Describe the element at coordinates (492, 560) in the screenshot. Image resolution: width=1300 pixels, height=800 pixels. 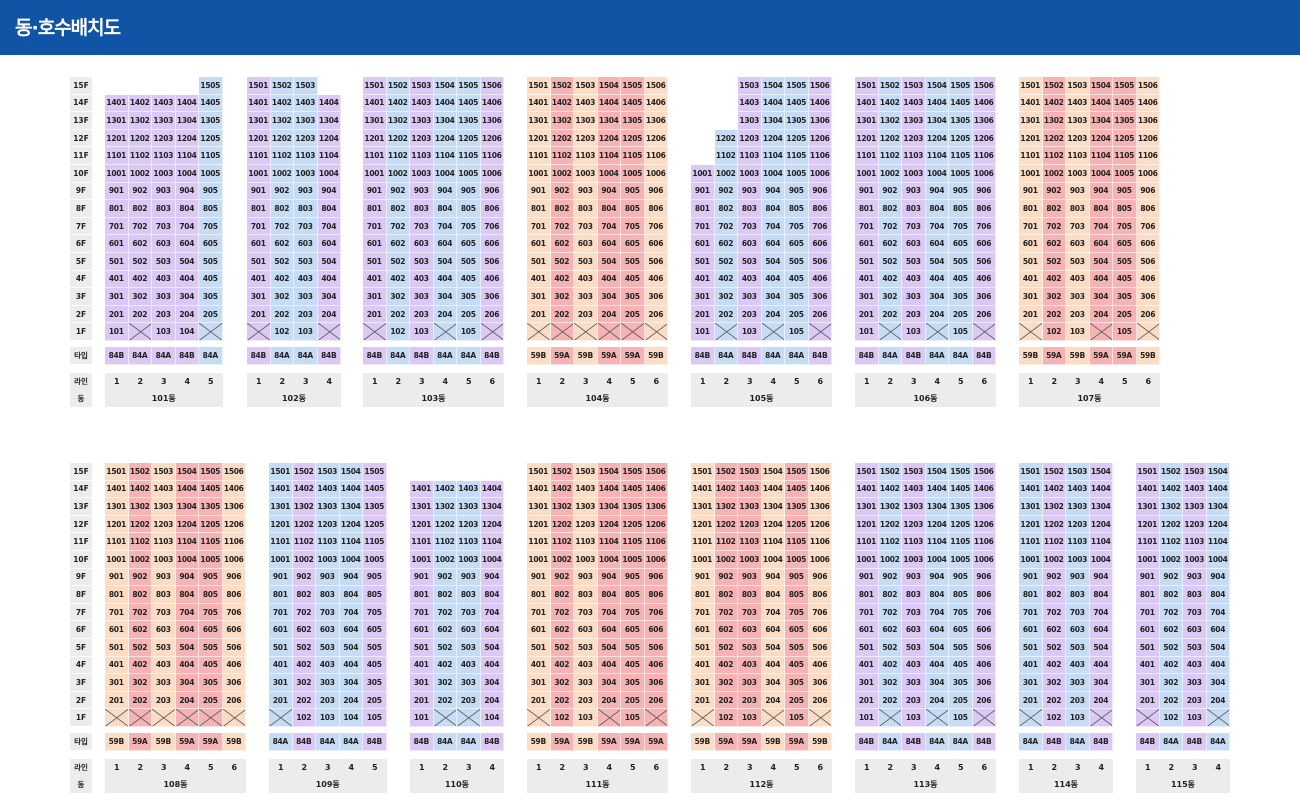
I see `unit-cell: 1004` at that location.